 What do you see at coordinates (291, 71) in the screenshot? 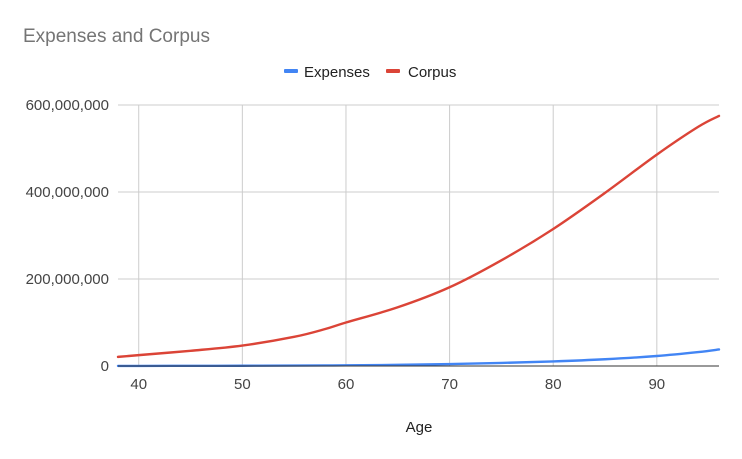
I see `legend-swatch-expenses` at bounding box center [291, 71].